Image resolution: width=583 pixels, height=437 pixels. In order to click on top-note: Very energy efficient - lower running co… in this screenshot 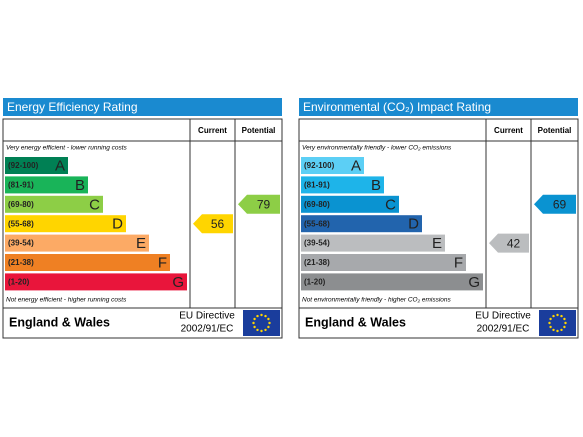, I will do `click(67, 148)`.